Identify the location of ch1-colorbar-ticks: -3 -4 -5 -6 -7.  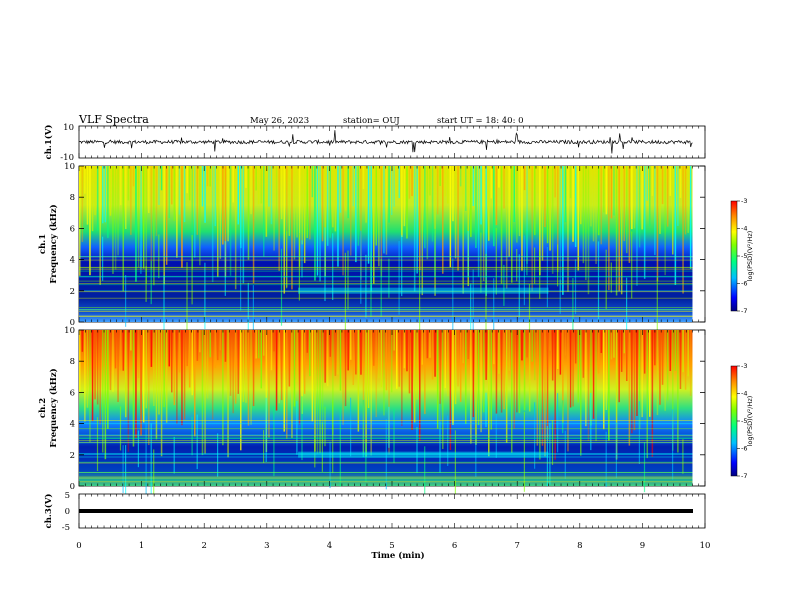
(742, 256).